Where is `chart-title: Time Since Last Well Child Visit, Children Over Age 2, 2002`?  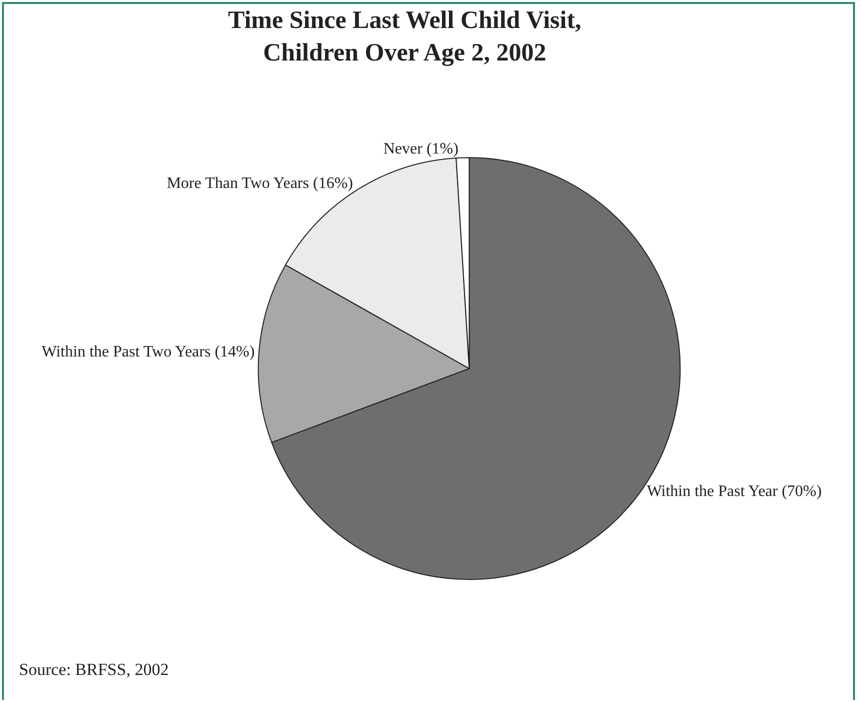 chart-title: Time Since Last Well Child Visit, Children Over Age 2, 2002 is located at coordinates (405, 37).